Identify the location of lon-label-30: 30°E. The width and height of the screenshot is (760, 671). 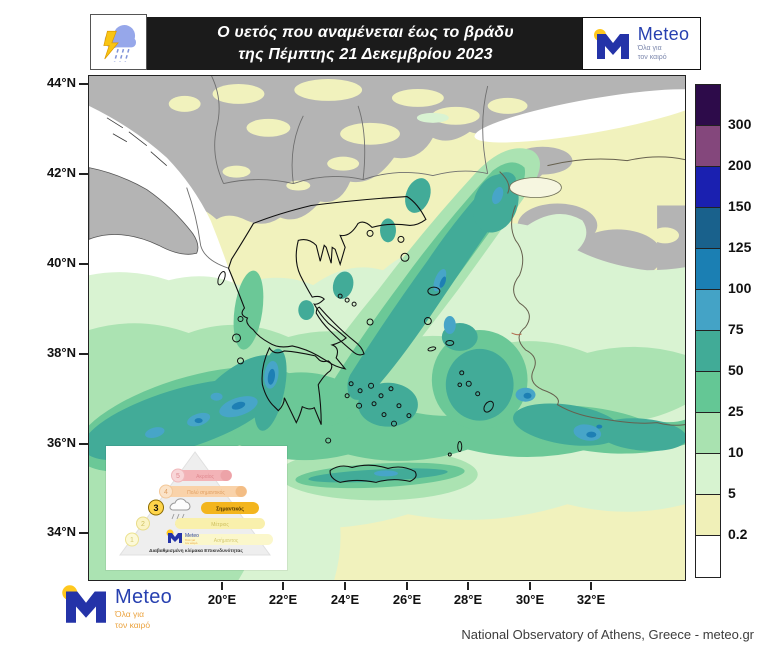
(530, 599).